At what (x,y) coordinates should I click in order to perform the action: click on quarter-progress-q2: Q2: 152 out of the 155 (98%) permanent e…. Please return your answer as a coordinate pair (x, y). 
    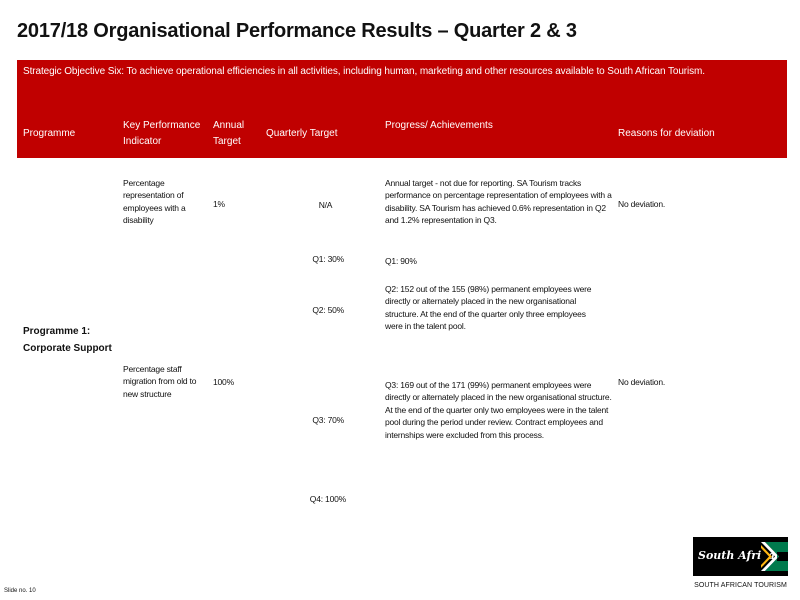
    Looking at the image, I should click on (488, 308).